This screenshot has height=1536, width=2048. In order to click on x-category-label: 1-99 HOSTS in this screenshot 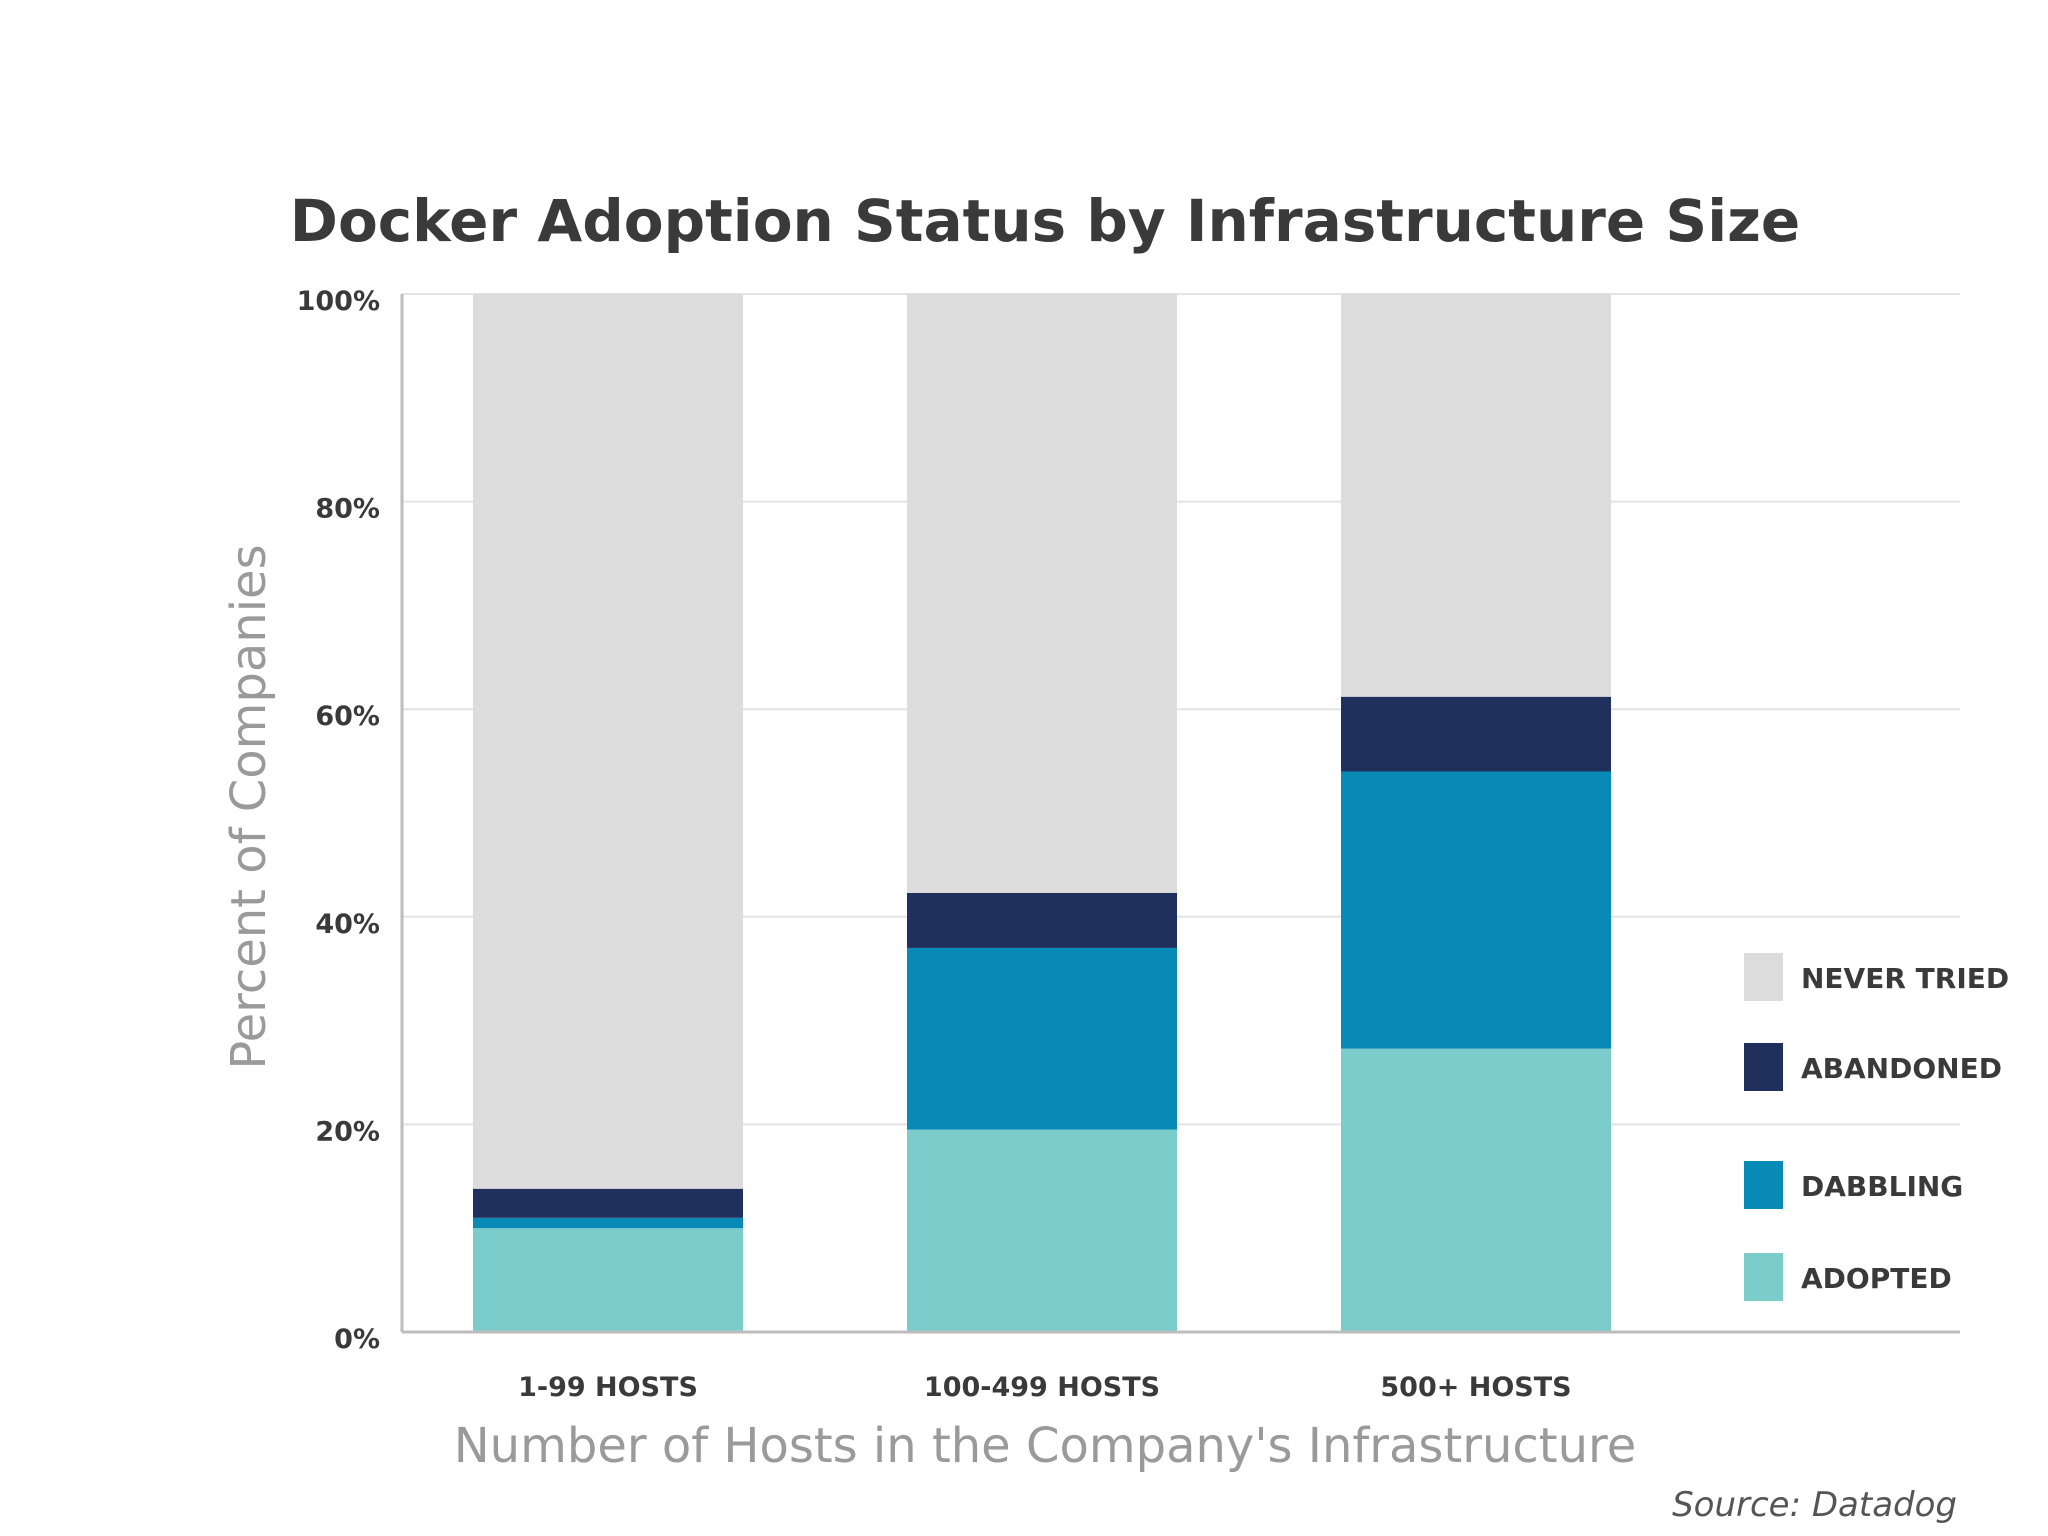, I will do `click(608, 1387)`.